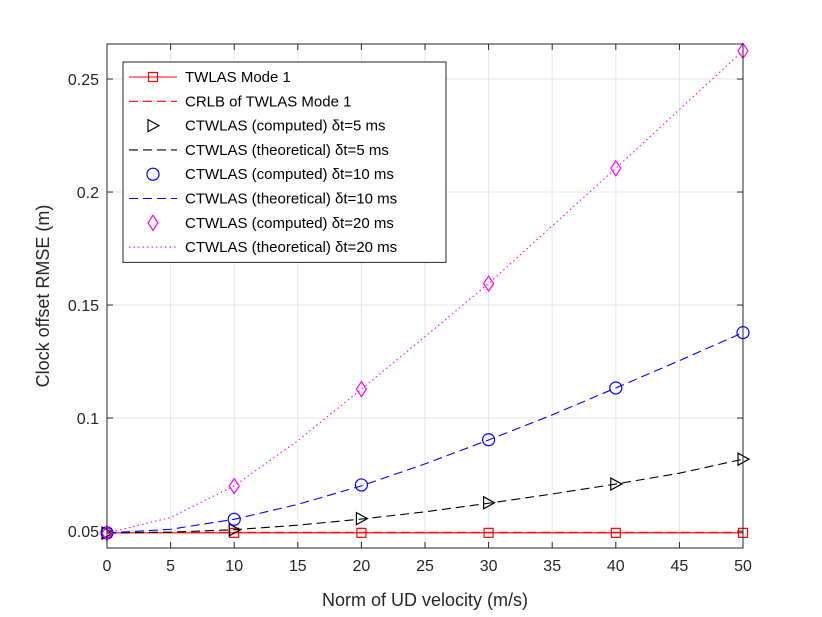 The width and height of the screenshot is (822, 617). What do you see at coordinates (291, 247) in the screenshot?
I see `legend-label: CTWLAS (theoretical) δt=20 ms` at bounding box center [291, 247].